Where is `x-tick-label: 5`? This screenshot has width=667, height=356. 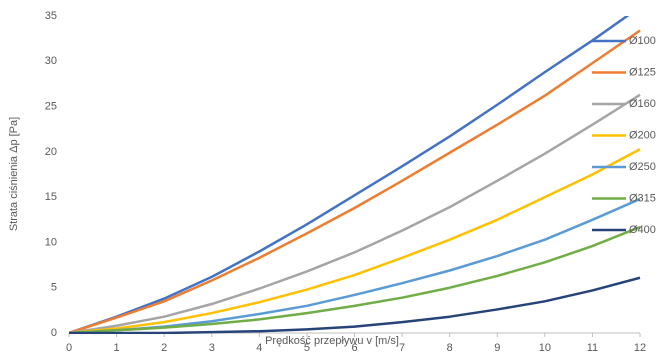
x-tick-label: 5 is located at coordinates (307, 346).